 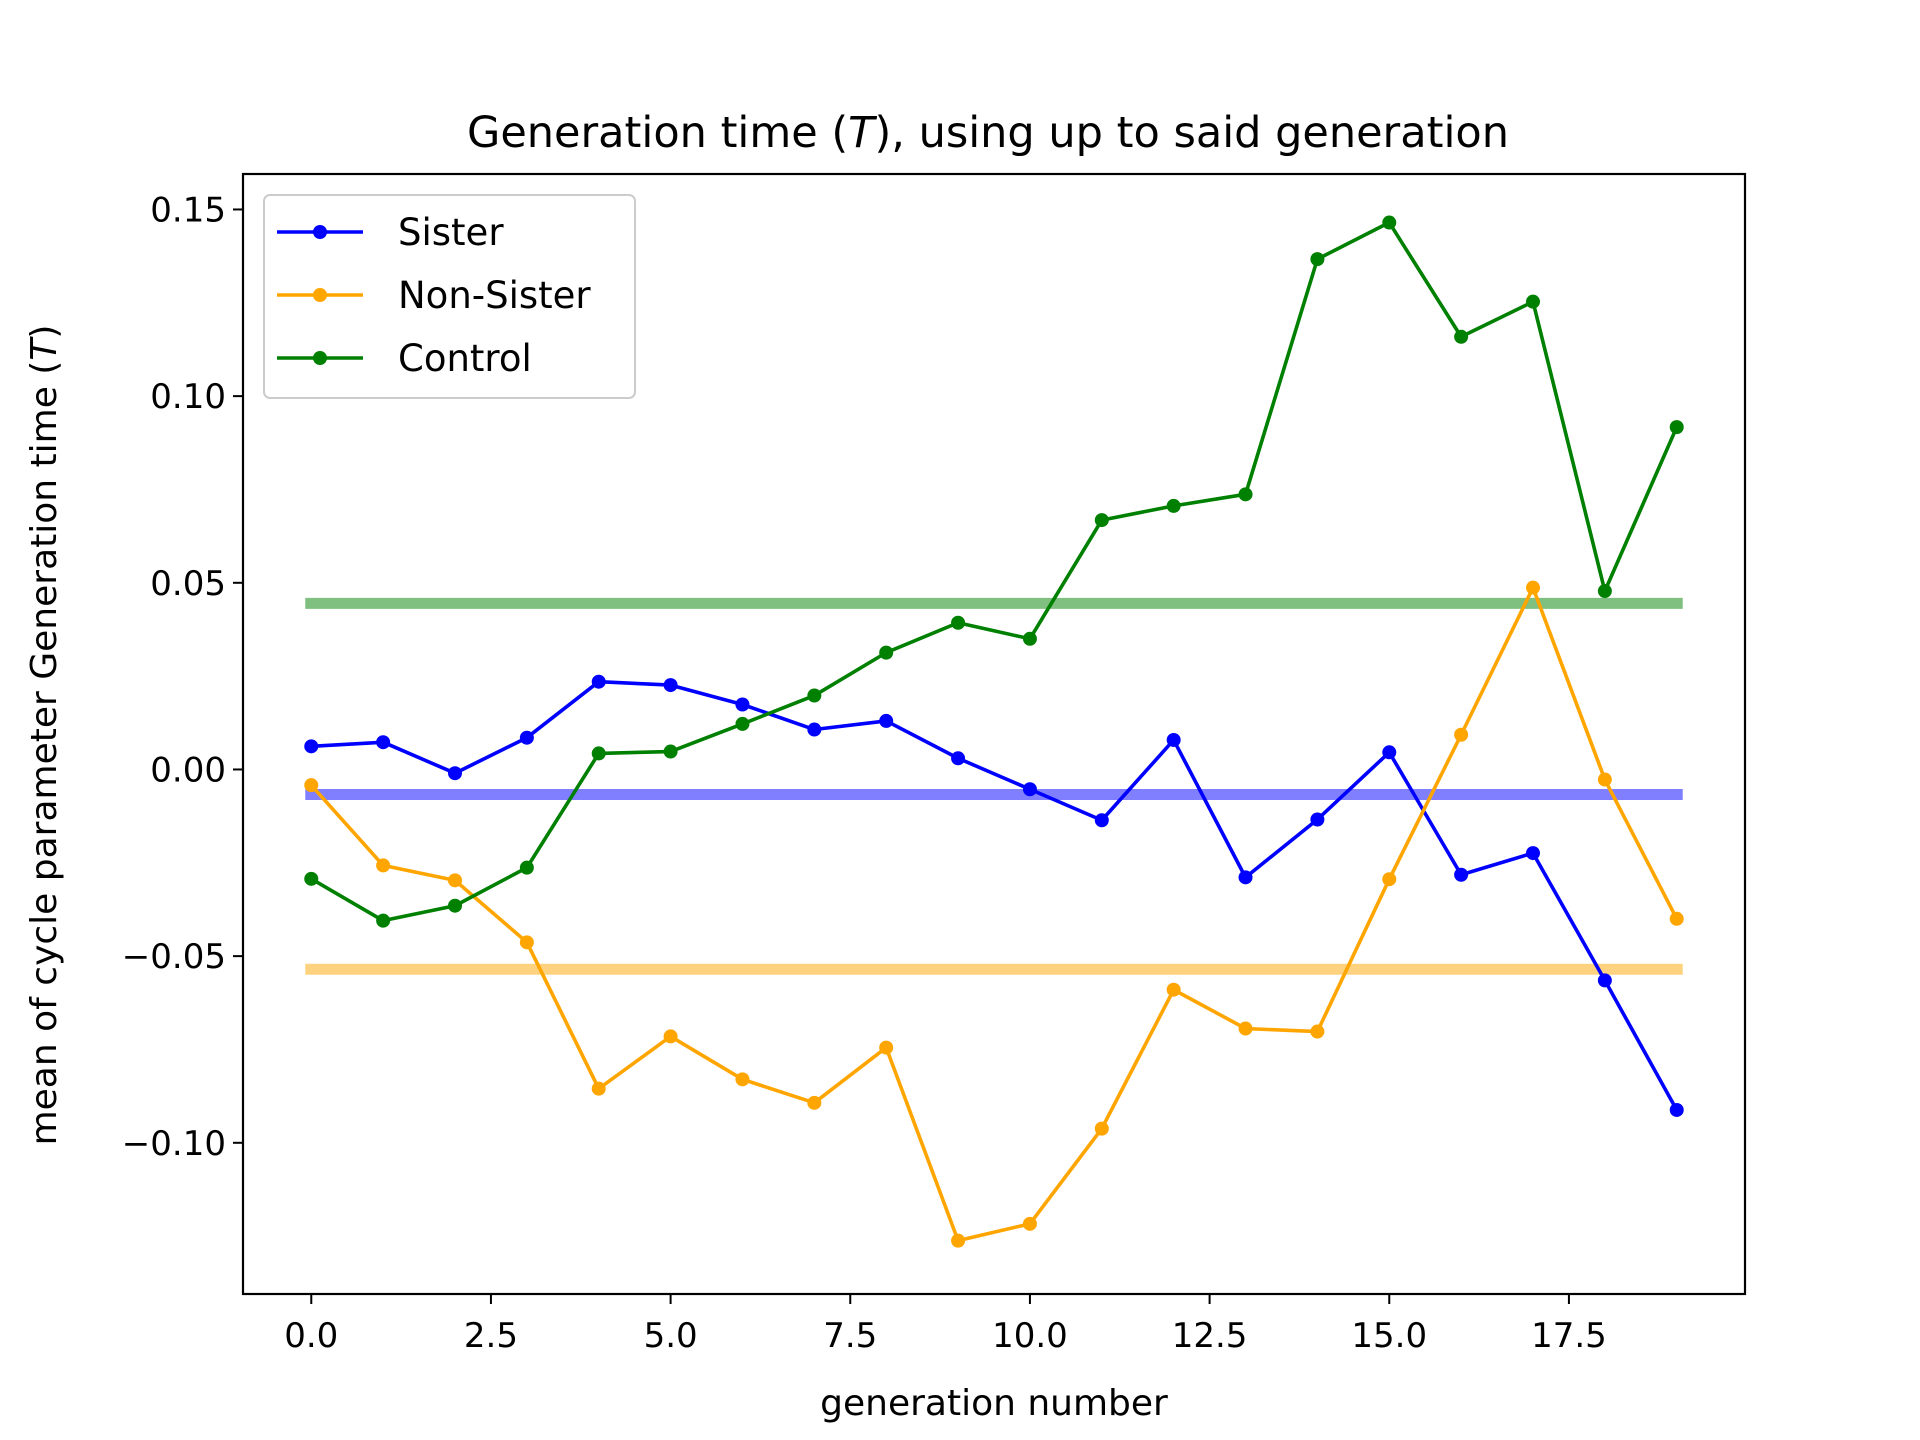 What do you see at coordinates (188, 210) in the screenshot?
I see `y-tick-label: 0.15` at bounding box center [188, 210].